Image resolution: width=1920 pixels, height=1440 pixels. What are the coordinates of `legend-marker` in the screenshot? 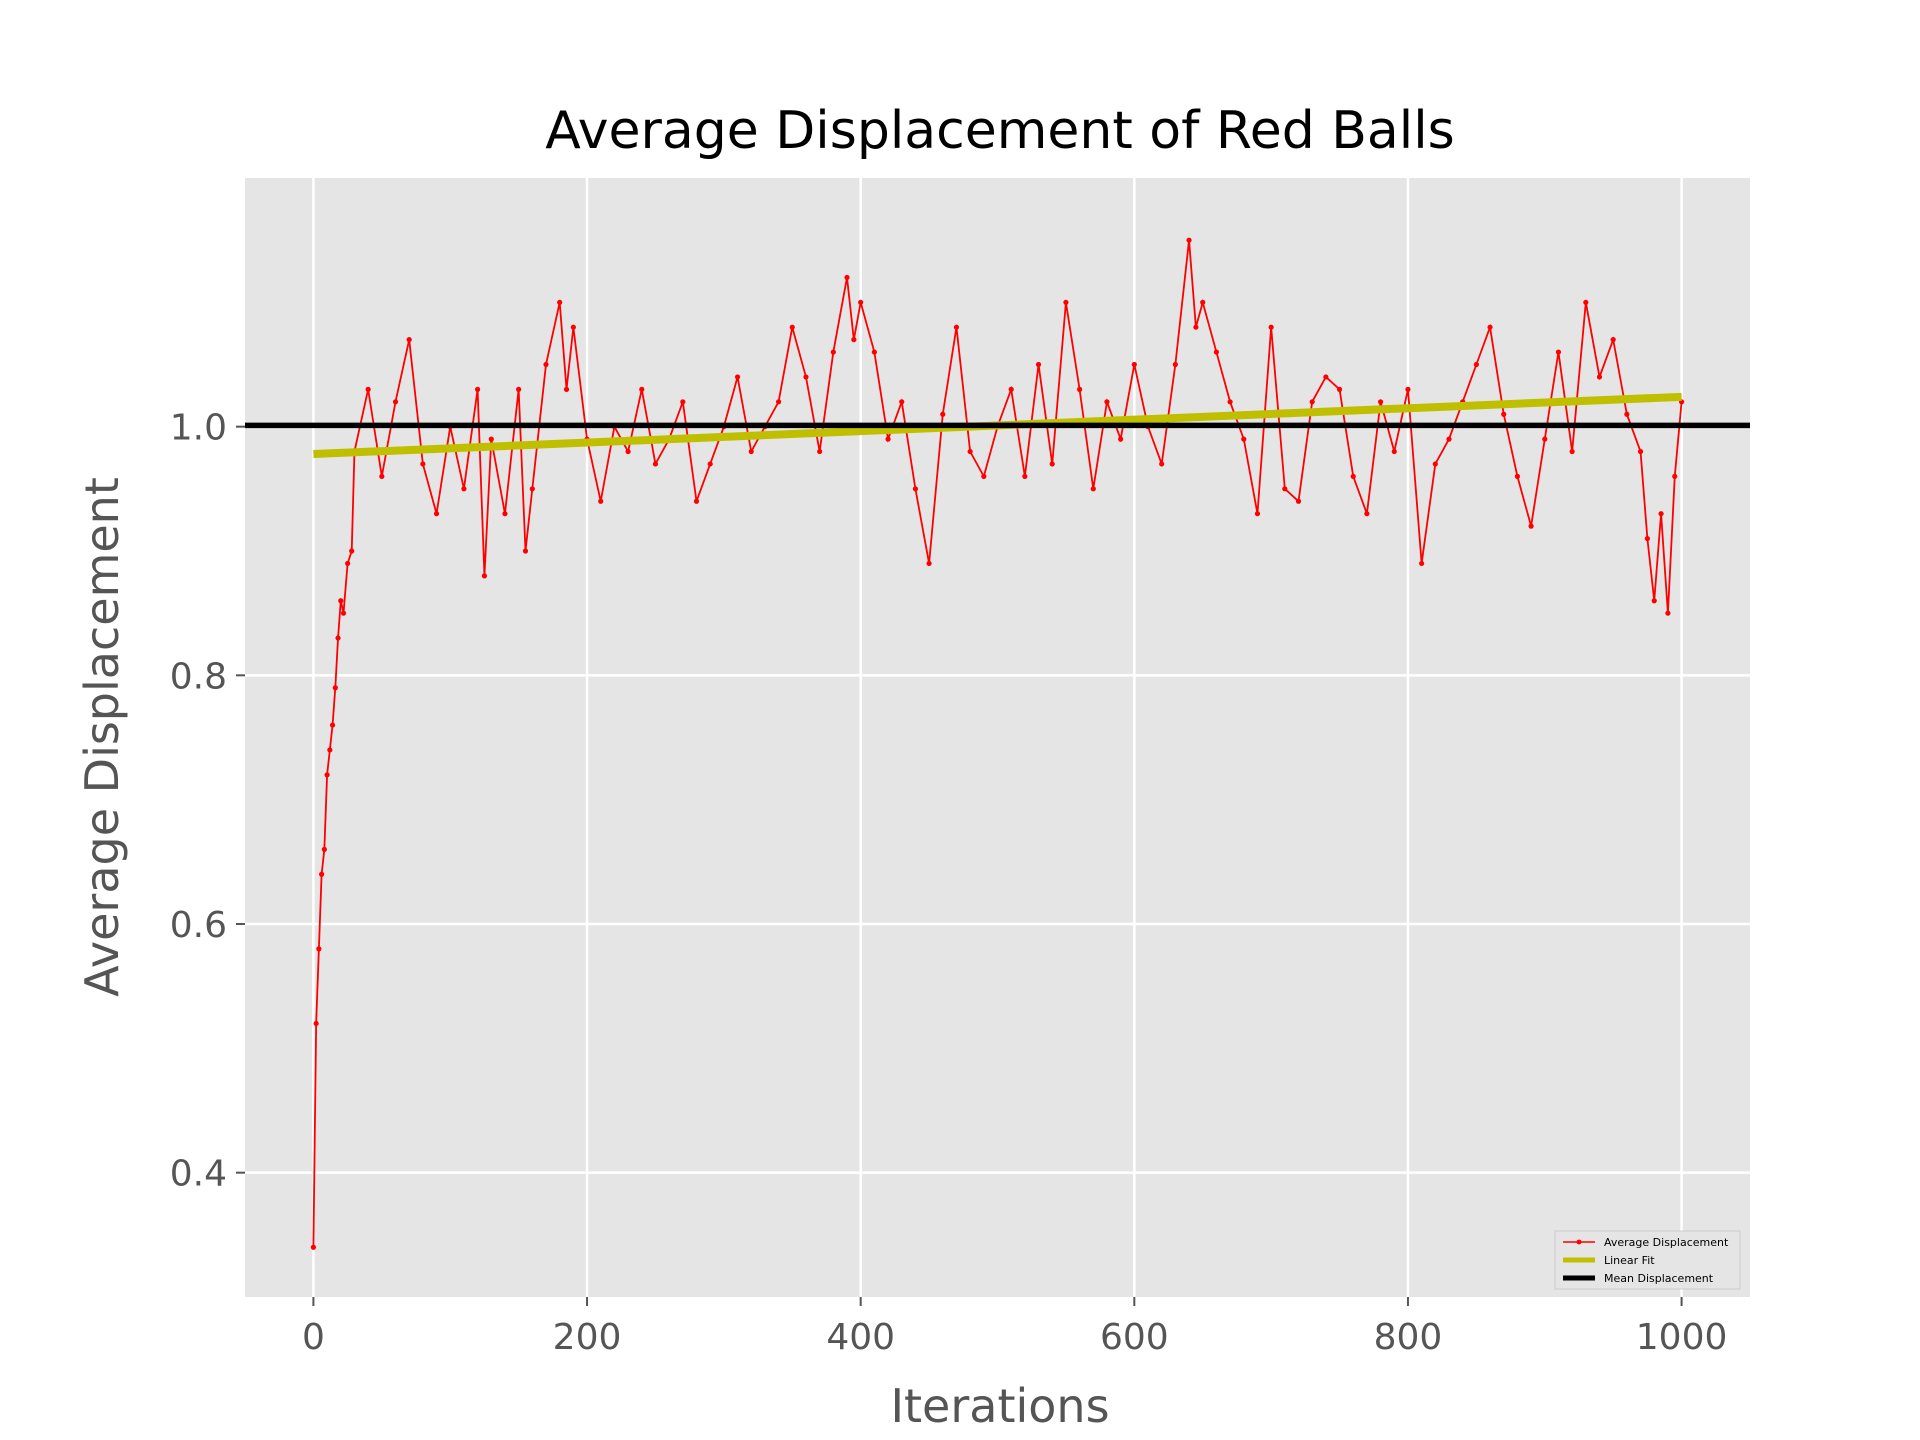 It's located at (1579, 1242).